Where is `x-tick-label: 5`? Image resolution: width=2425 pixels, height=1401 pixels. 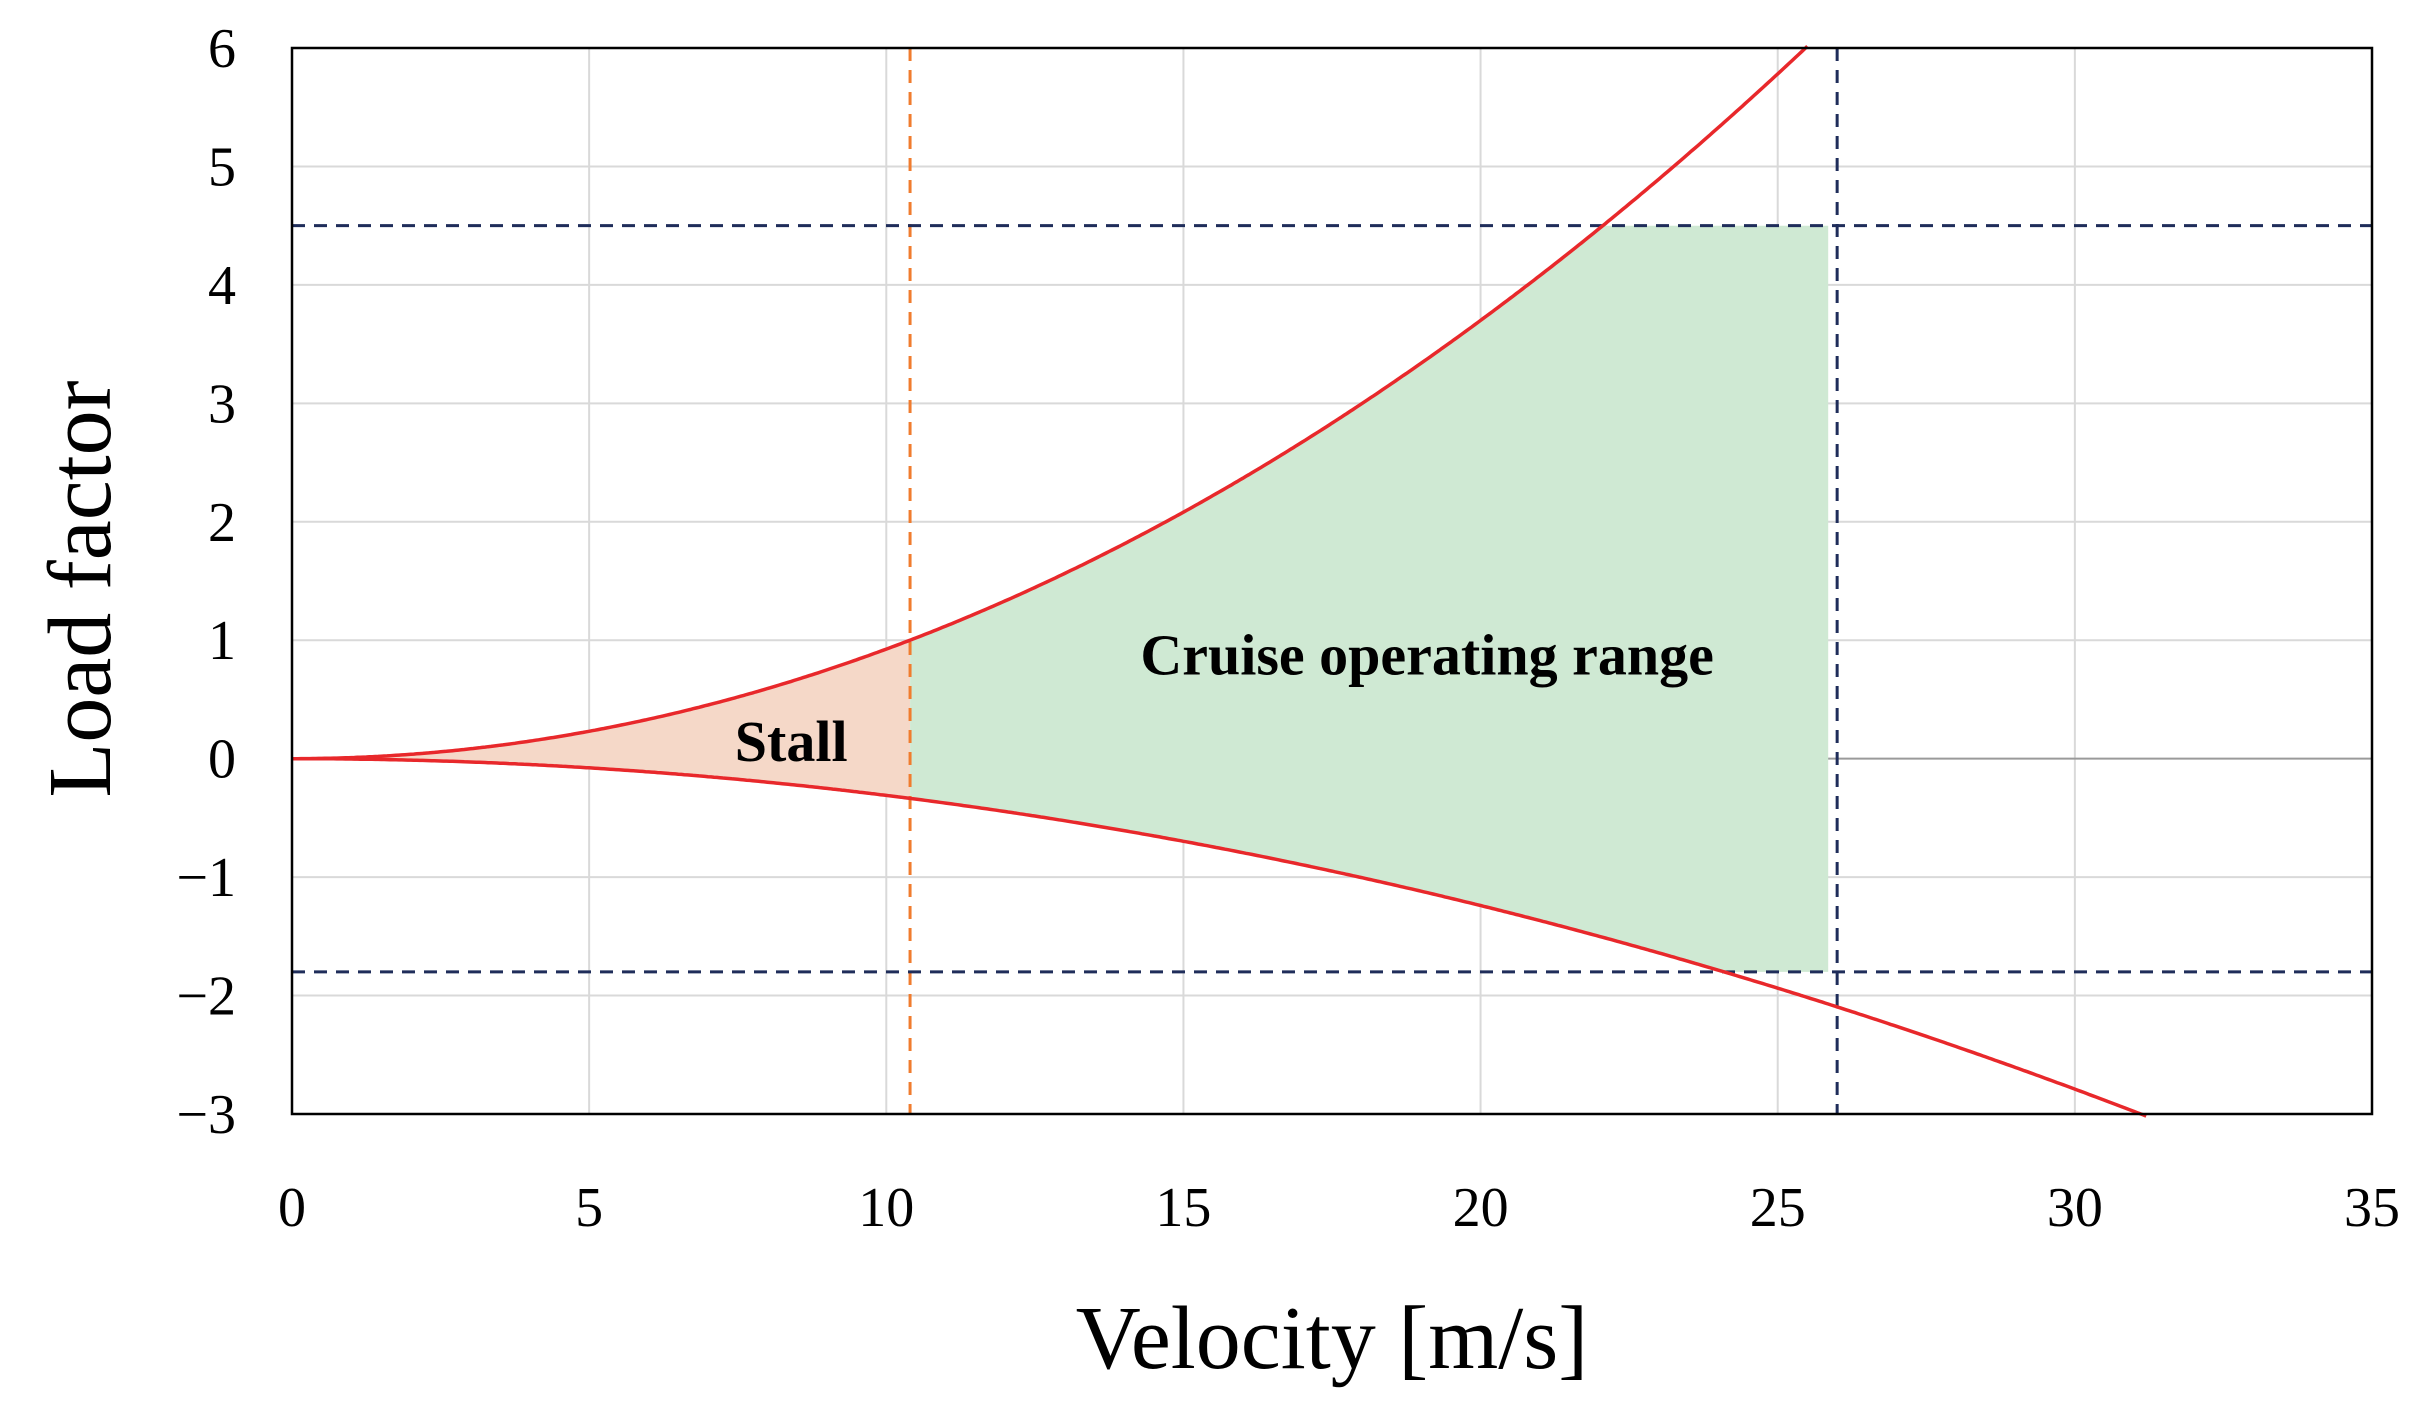 x-tick-label: 5 is located at coordinates (589, 1208).